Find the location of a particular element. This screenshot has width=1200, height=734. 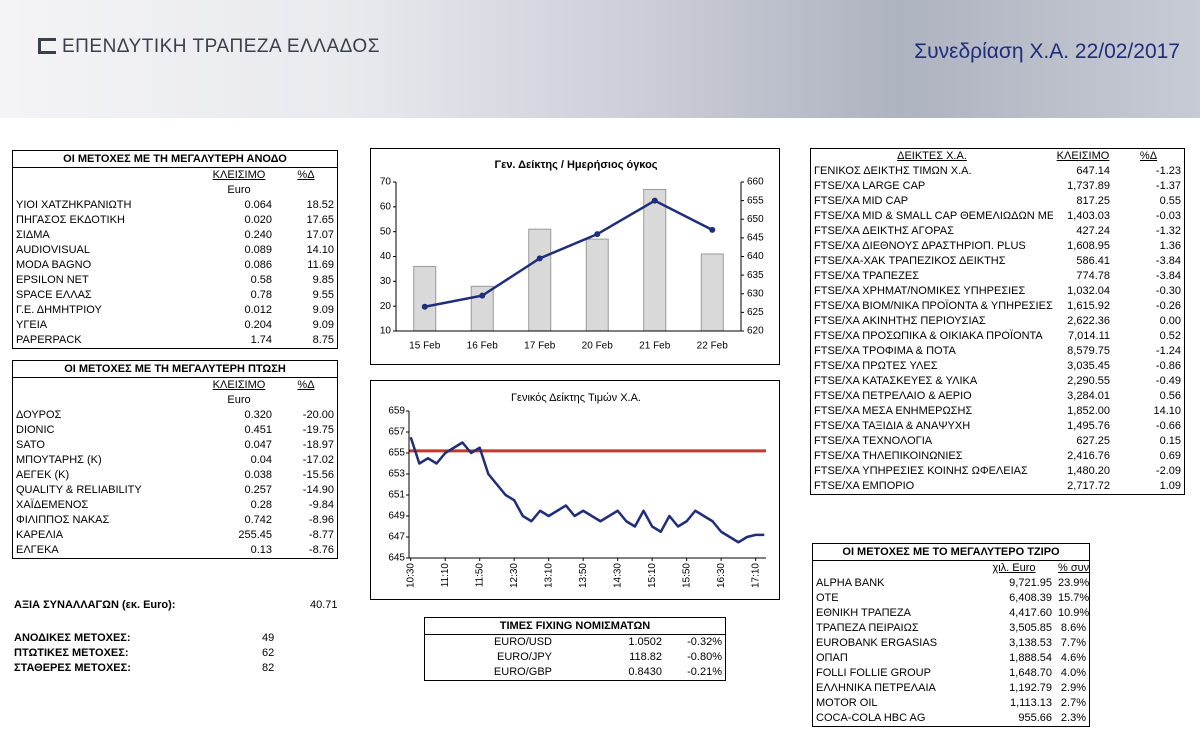

table-cell: 0.69 is located at coordinates (1170, 456).